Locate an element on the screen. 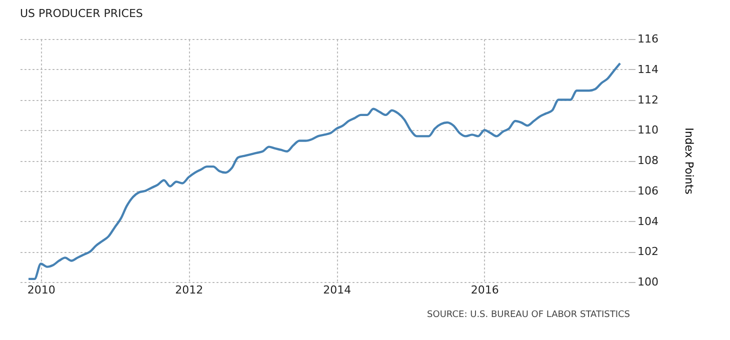  y-tick-label: 108 is located at coordinates (648, 160).